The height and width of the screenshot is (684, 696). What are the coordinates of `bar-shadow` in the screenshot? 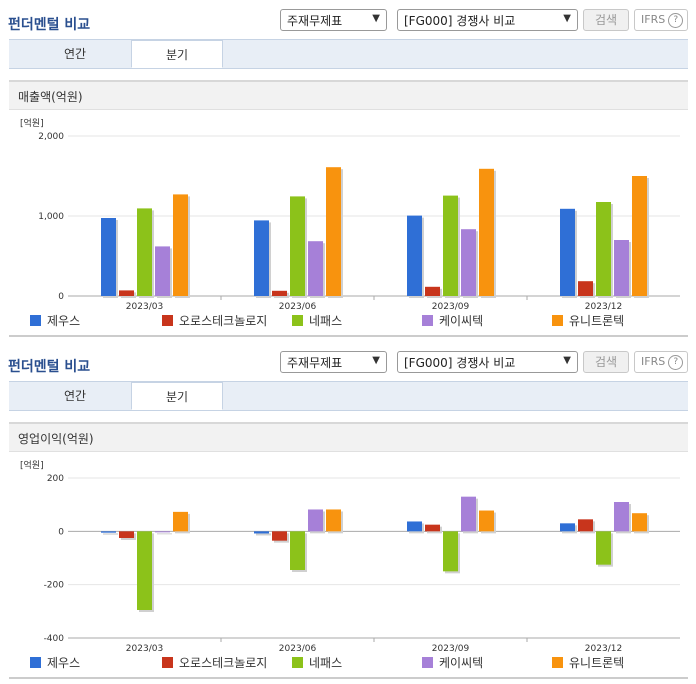 It's located at (110, 534).